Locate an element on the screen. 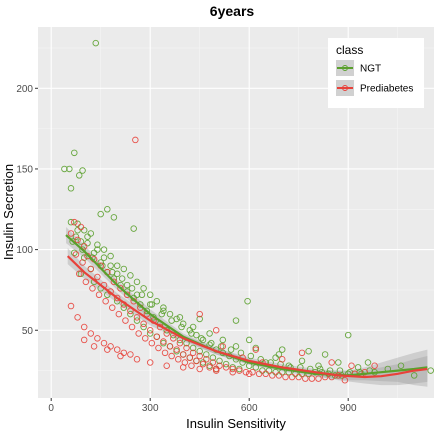 The image size is (440, 435). legend: class NGT Prediabetes is located at coordinates (376, 73).